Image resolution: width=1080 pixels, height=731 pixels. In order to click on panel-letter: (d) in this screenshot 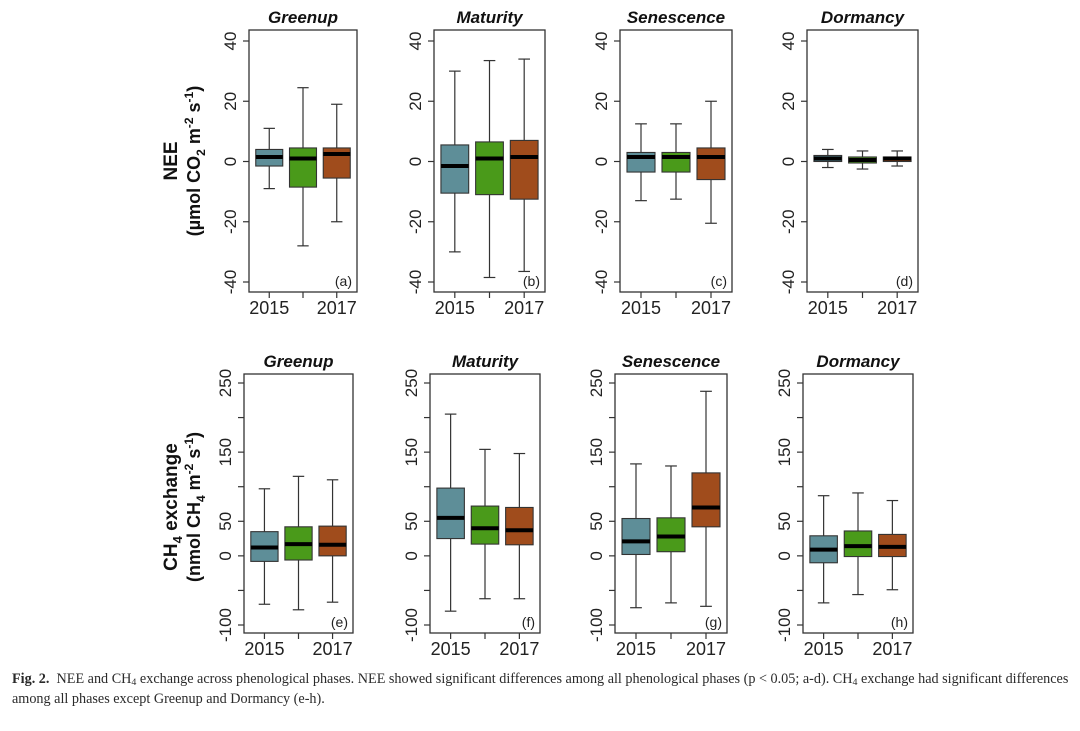, I will do `click(904, 281)`.